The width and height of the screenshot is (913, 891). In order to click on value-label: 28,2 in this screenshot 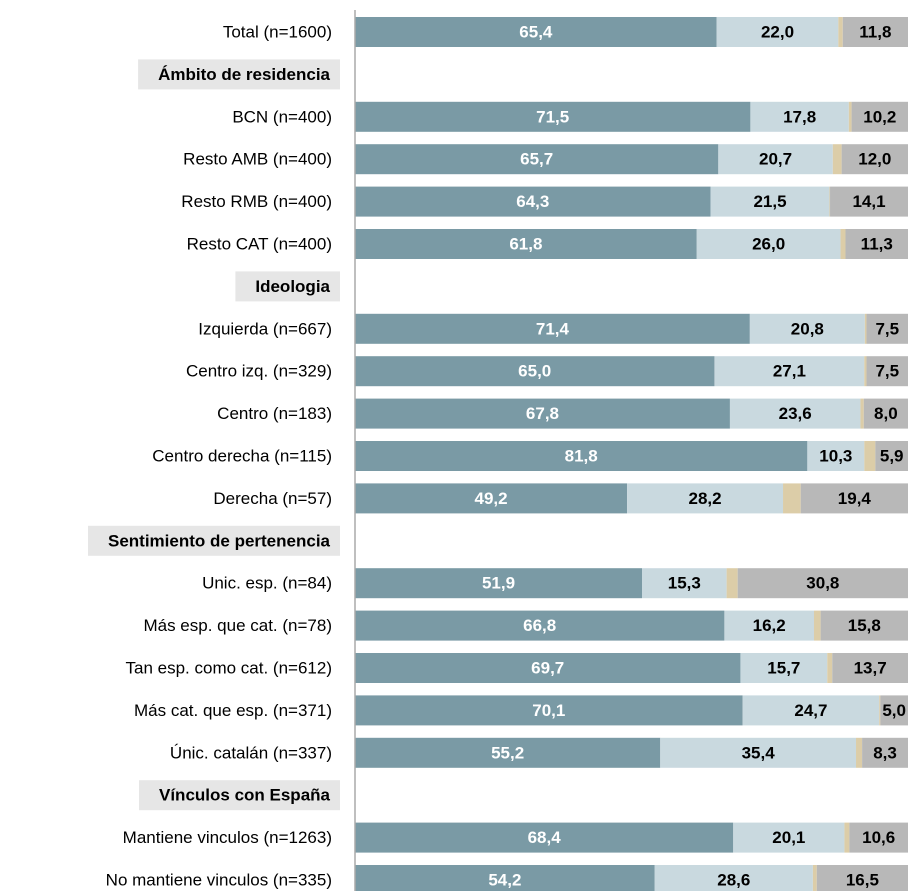, I will do `click(705, 498)`.